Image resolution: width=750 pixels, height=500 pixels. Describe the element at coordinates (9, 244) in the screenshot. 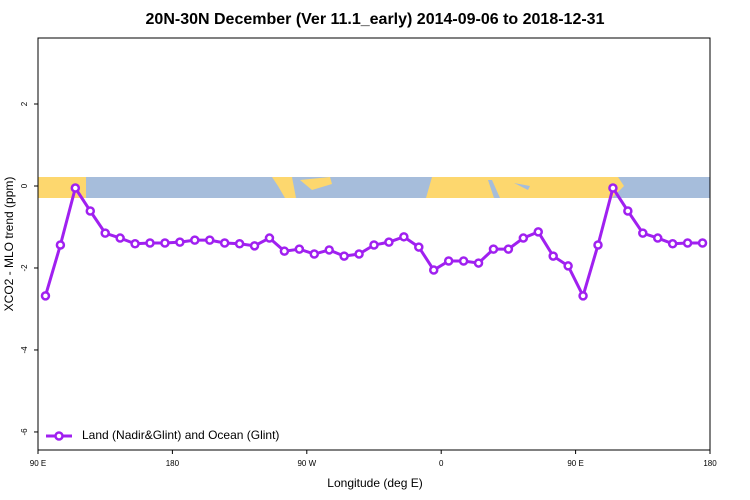

I see `y-axis-label: XCO2 - MLO trend (ppm)` at that location.